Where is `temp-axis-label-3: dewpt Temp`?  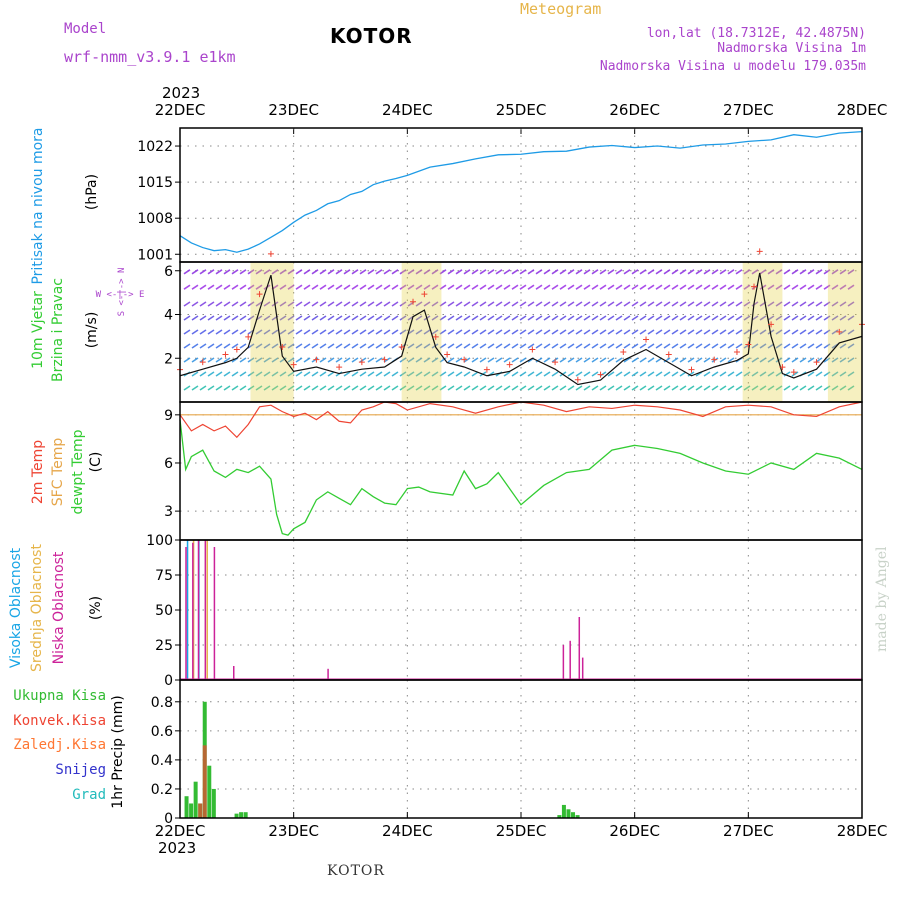 temp-axis-label-3: dewpt Temp is located at coordinates (78, 471).